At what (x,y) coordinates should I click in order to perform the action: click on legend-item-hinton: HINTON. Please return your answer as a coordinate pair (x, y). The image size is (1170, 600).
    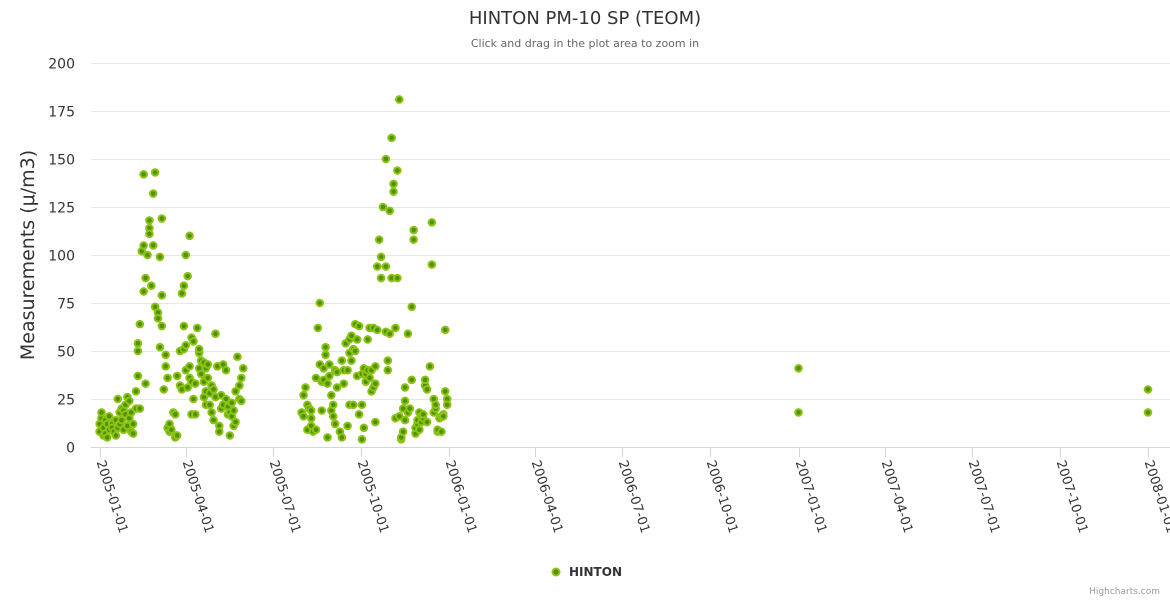
    Looking at the image, I should click on (586, 572).